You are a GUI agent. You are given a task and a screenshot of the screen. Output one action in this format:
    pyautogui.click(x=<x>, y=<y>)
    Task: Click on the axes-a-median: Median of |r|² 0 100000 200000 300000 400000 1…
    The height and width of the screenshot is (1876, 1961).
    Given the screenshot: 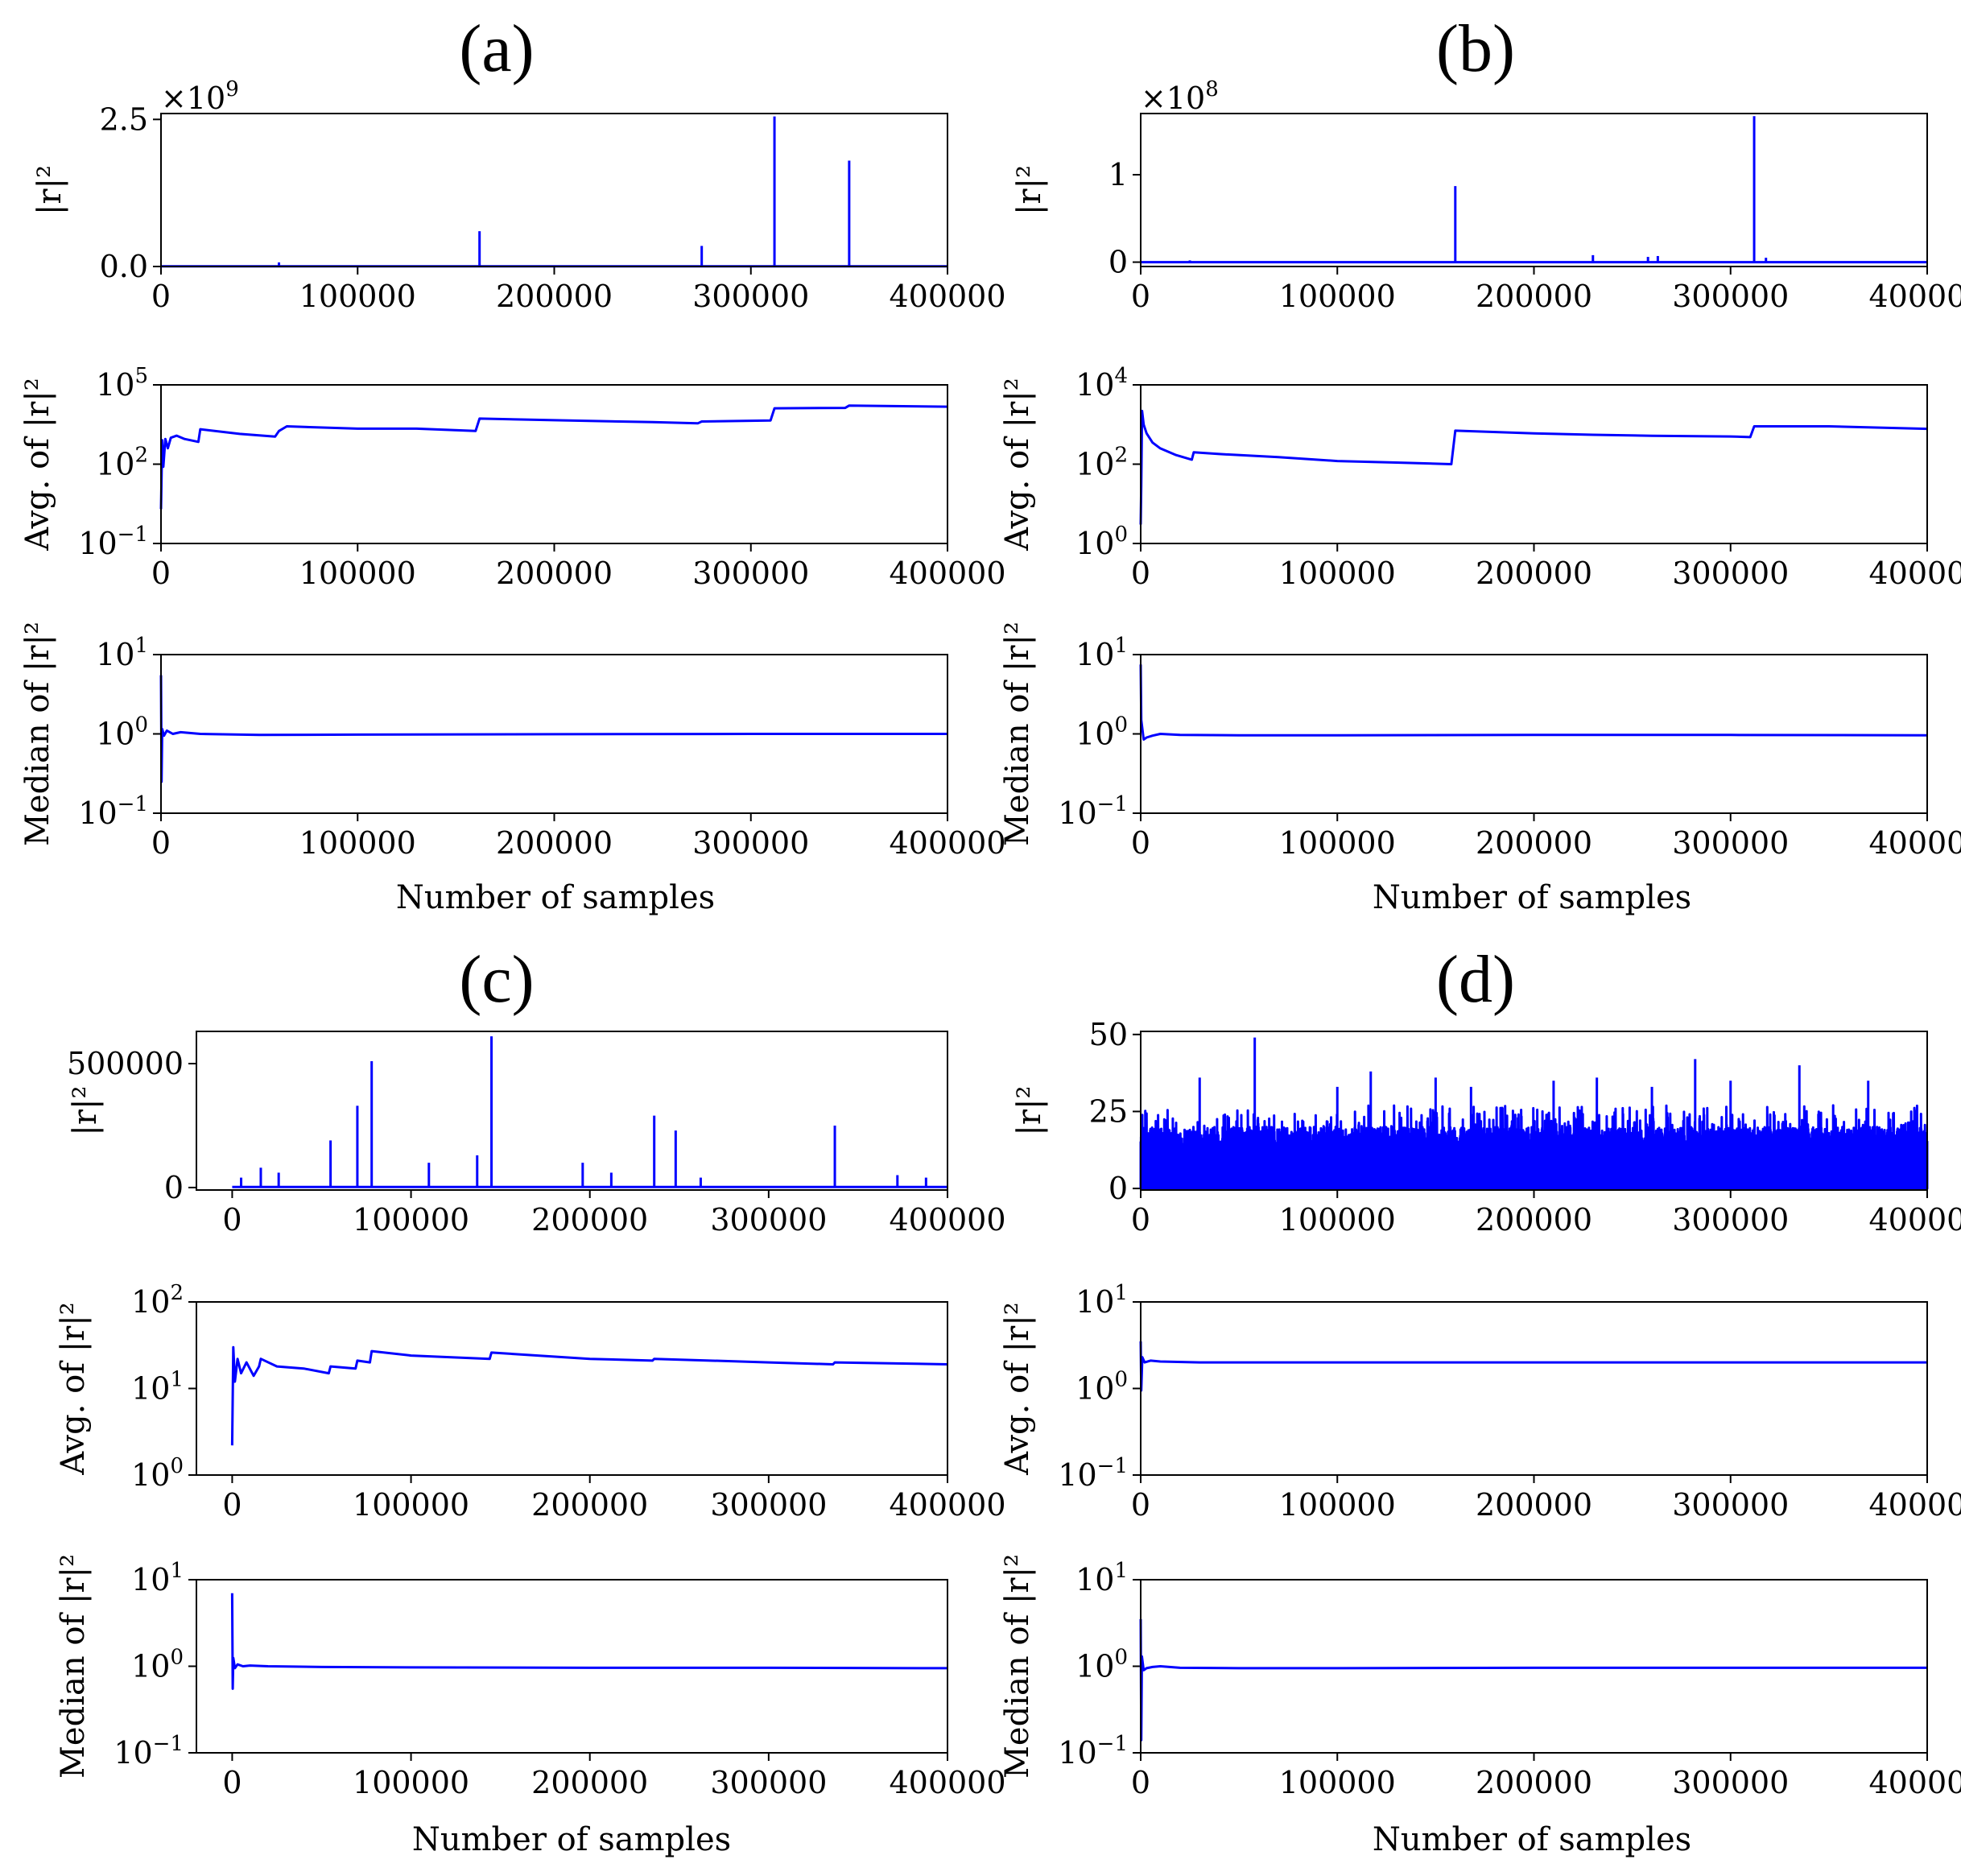 What is the action you would take?
    pyautogui.click(x=512, y=741)
    